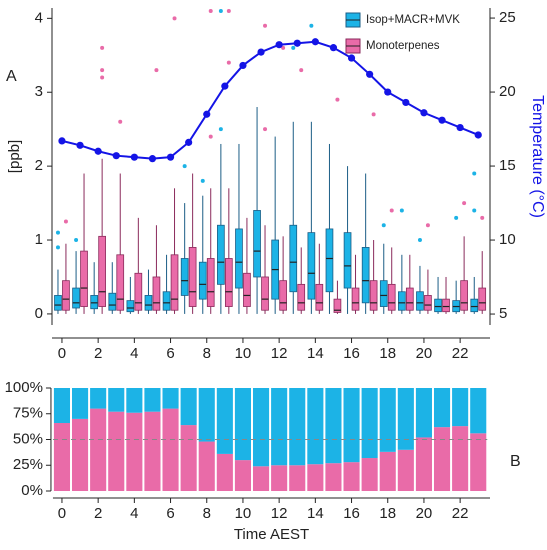 The height and width of the screenshot is (550, 547). What do you see at coordinates (279, 353) in the screenshot?
I see `x-tick-label: 12` at bounding box center [279, 353].